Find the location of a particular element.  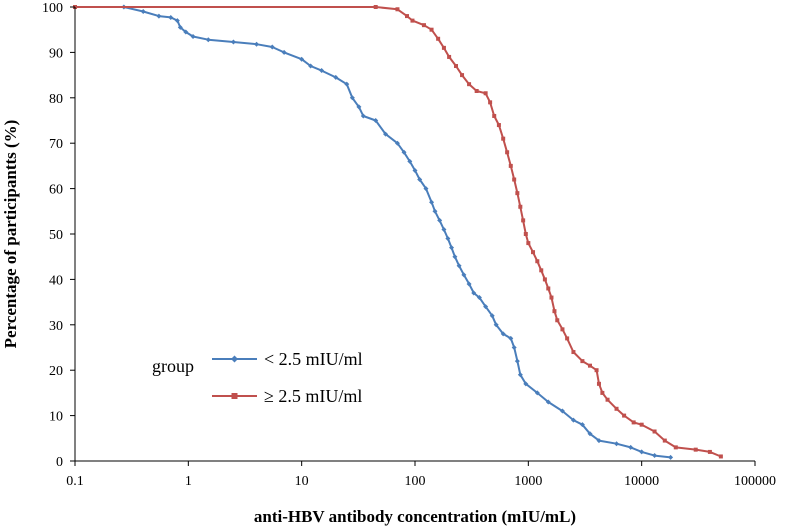

y-tick-label: 90 is located at coordinates (56, 53).